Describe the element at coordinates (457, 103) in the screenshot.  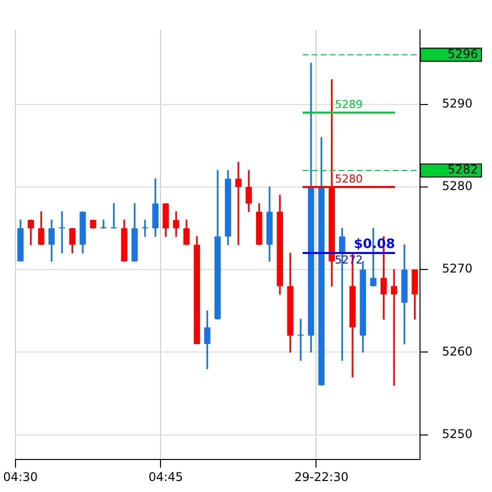
I see `y-tick-label: 5290` at that location.